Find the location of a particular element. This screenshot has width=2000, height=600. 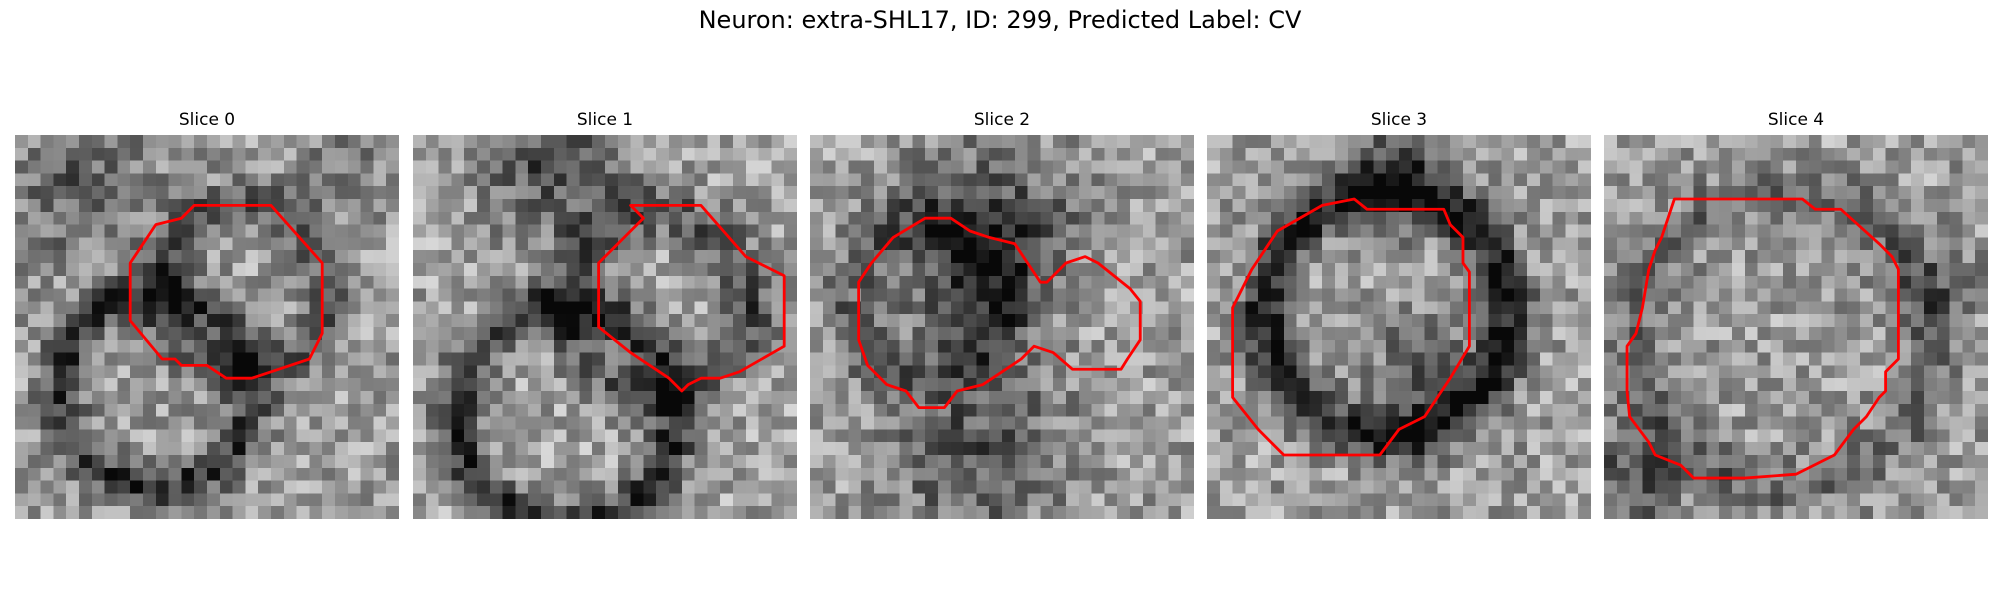

slice-panel-4: Slice 4 is located at coordinates (1796, 314).